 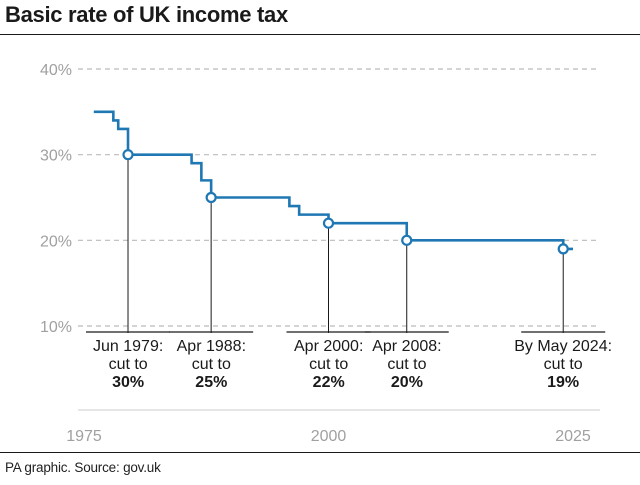 I want to click on source-note: PA graphic. Source: gov.uk, so click(x=83, y=467).